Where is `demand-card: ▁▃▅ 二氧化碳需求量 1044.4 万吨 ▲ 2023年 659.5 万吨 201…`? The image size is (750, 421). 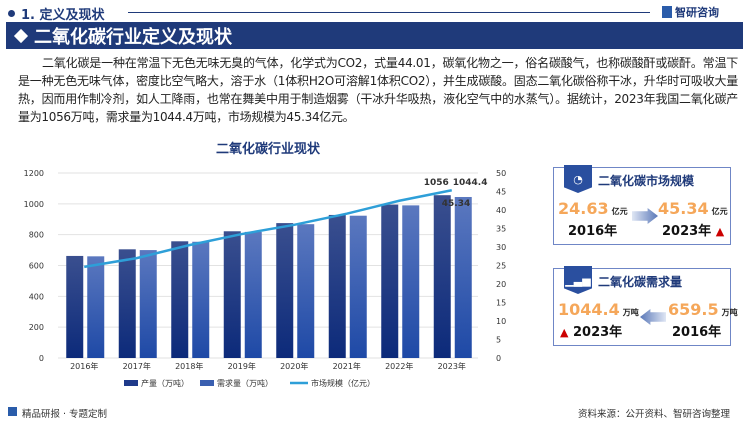 demand-card: ▁▃▅ 二氧化碳需求量 1044.4 万吨 ▲ 2023年 659.5 万吨 201… is located at coordinates (645, 306).